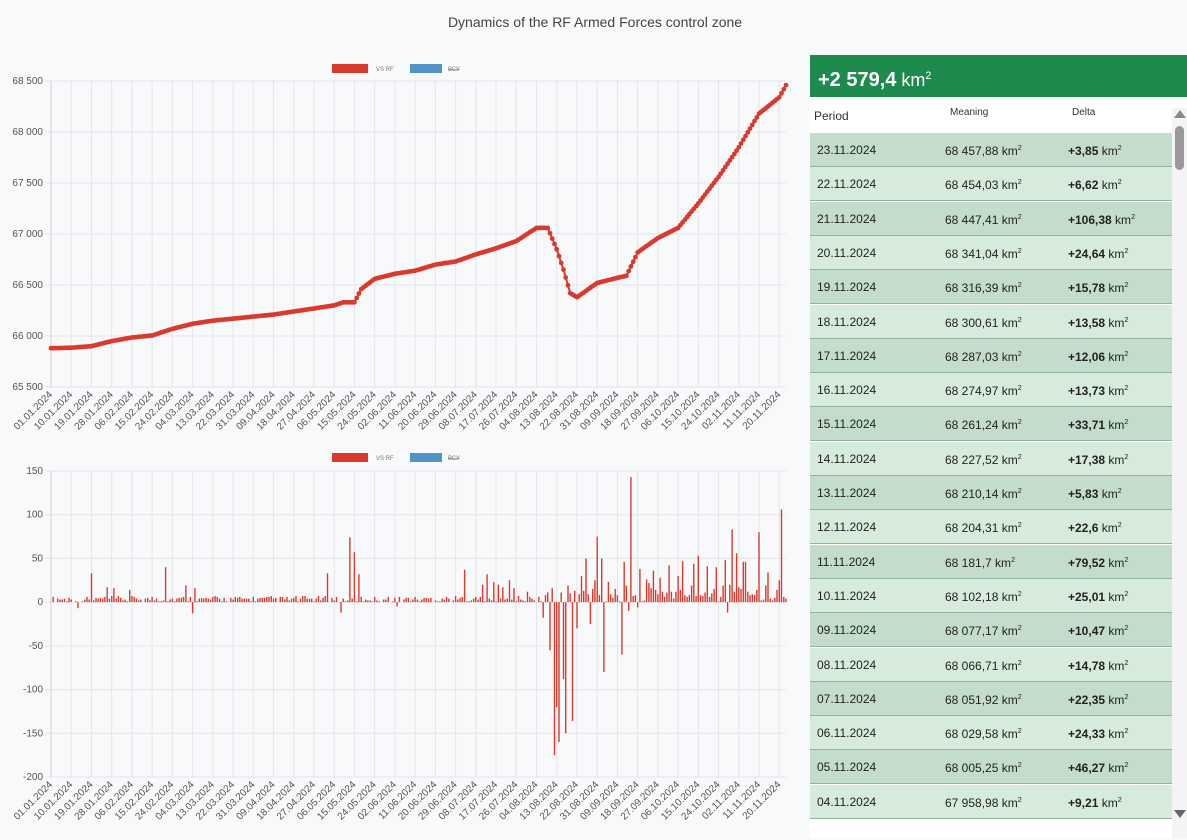 Image resolution: width=1187 pixels, height=840 pixels. I want to click on y-tick-label: -100, so click(33, 690).